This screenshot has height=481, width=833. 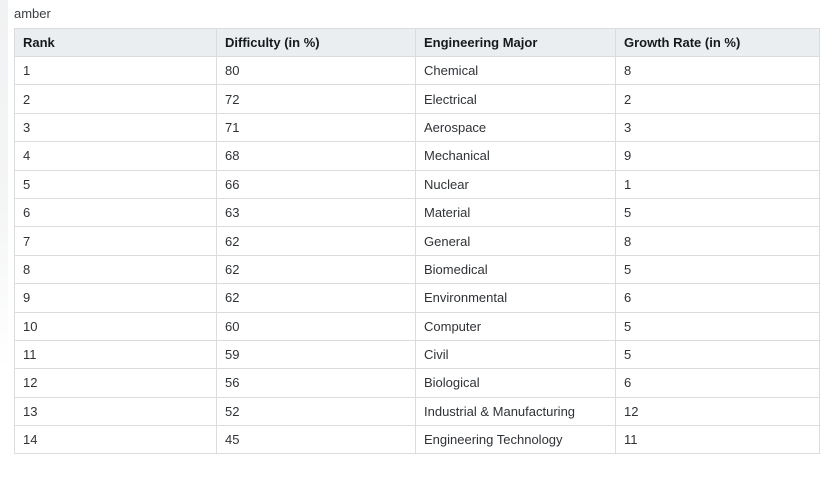 I want to click on table-row: 10 60 Computer 5, so click(x=417, y=326).